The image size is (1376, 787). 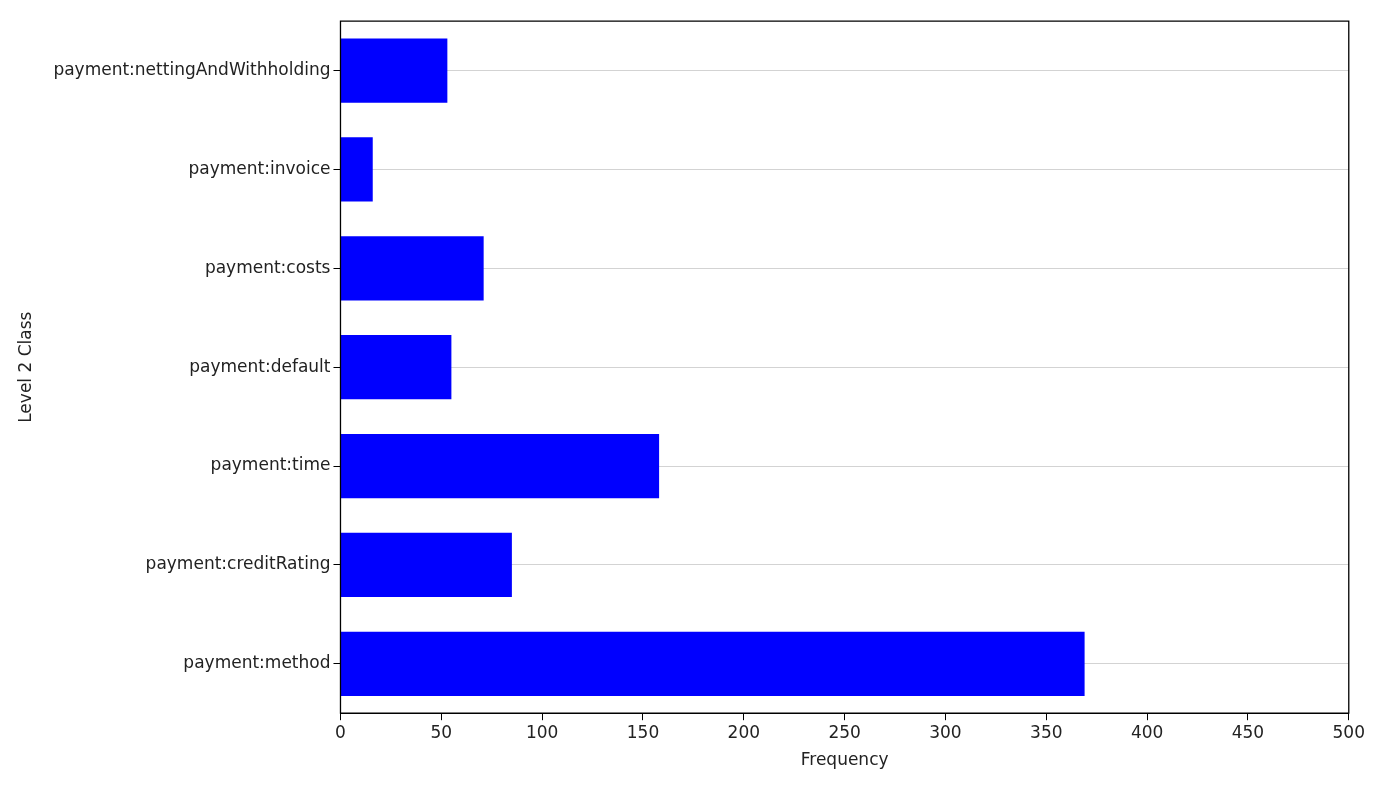 I want to click on x-tick-label: 500, so click(x=1348, y=731).